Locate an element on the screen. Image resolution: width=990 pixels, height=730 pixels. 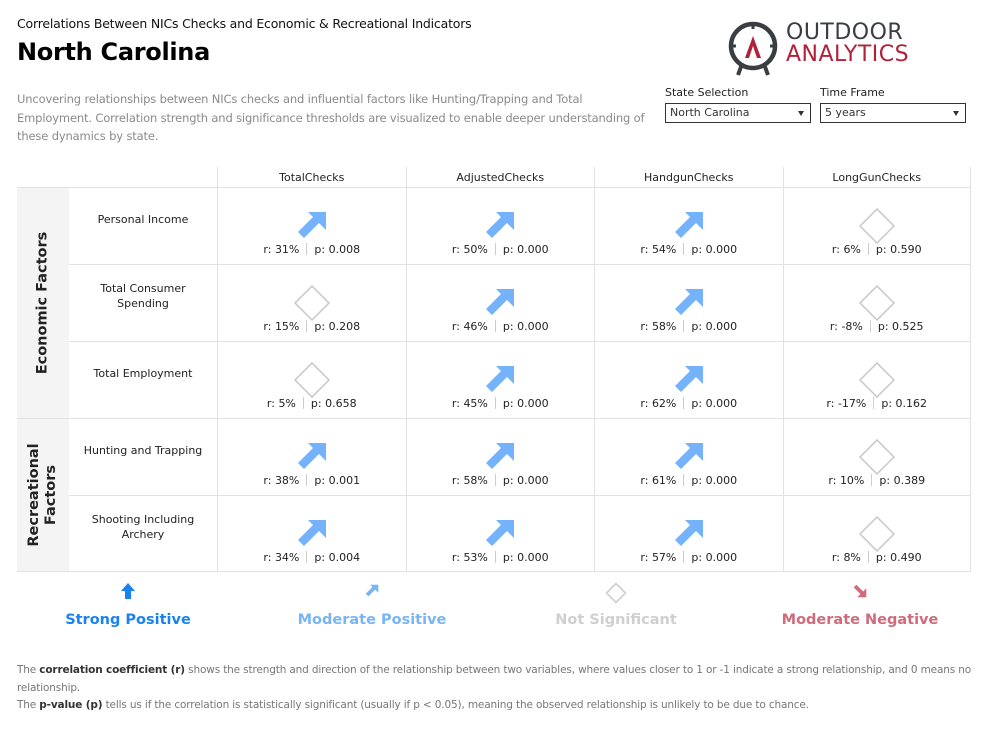
correlation-stats: r: 15% p: 0.208 is located at coordinates (312, 326).